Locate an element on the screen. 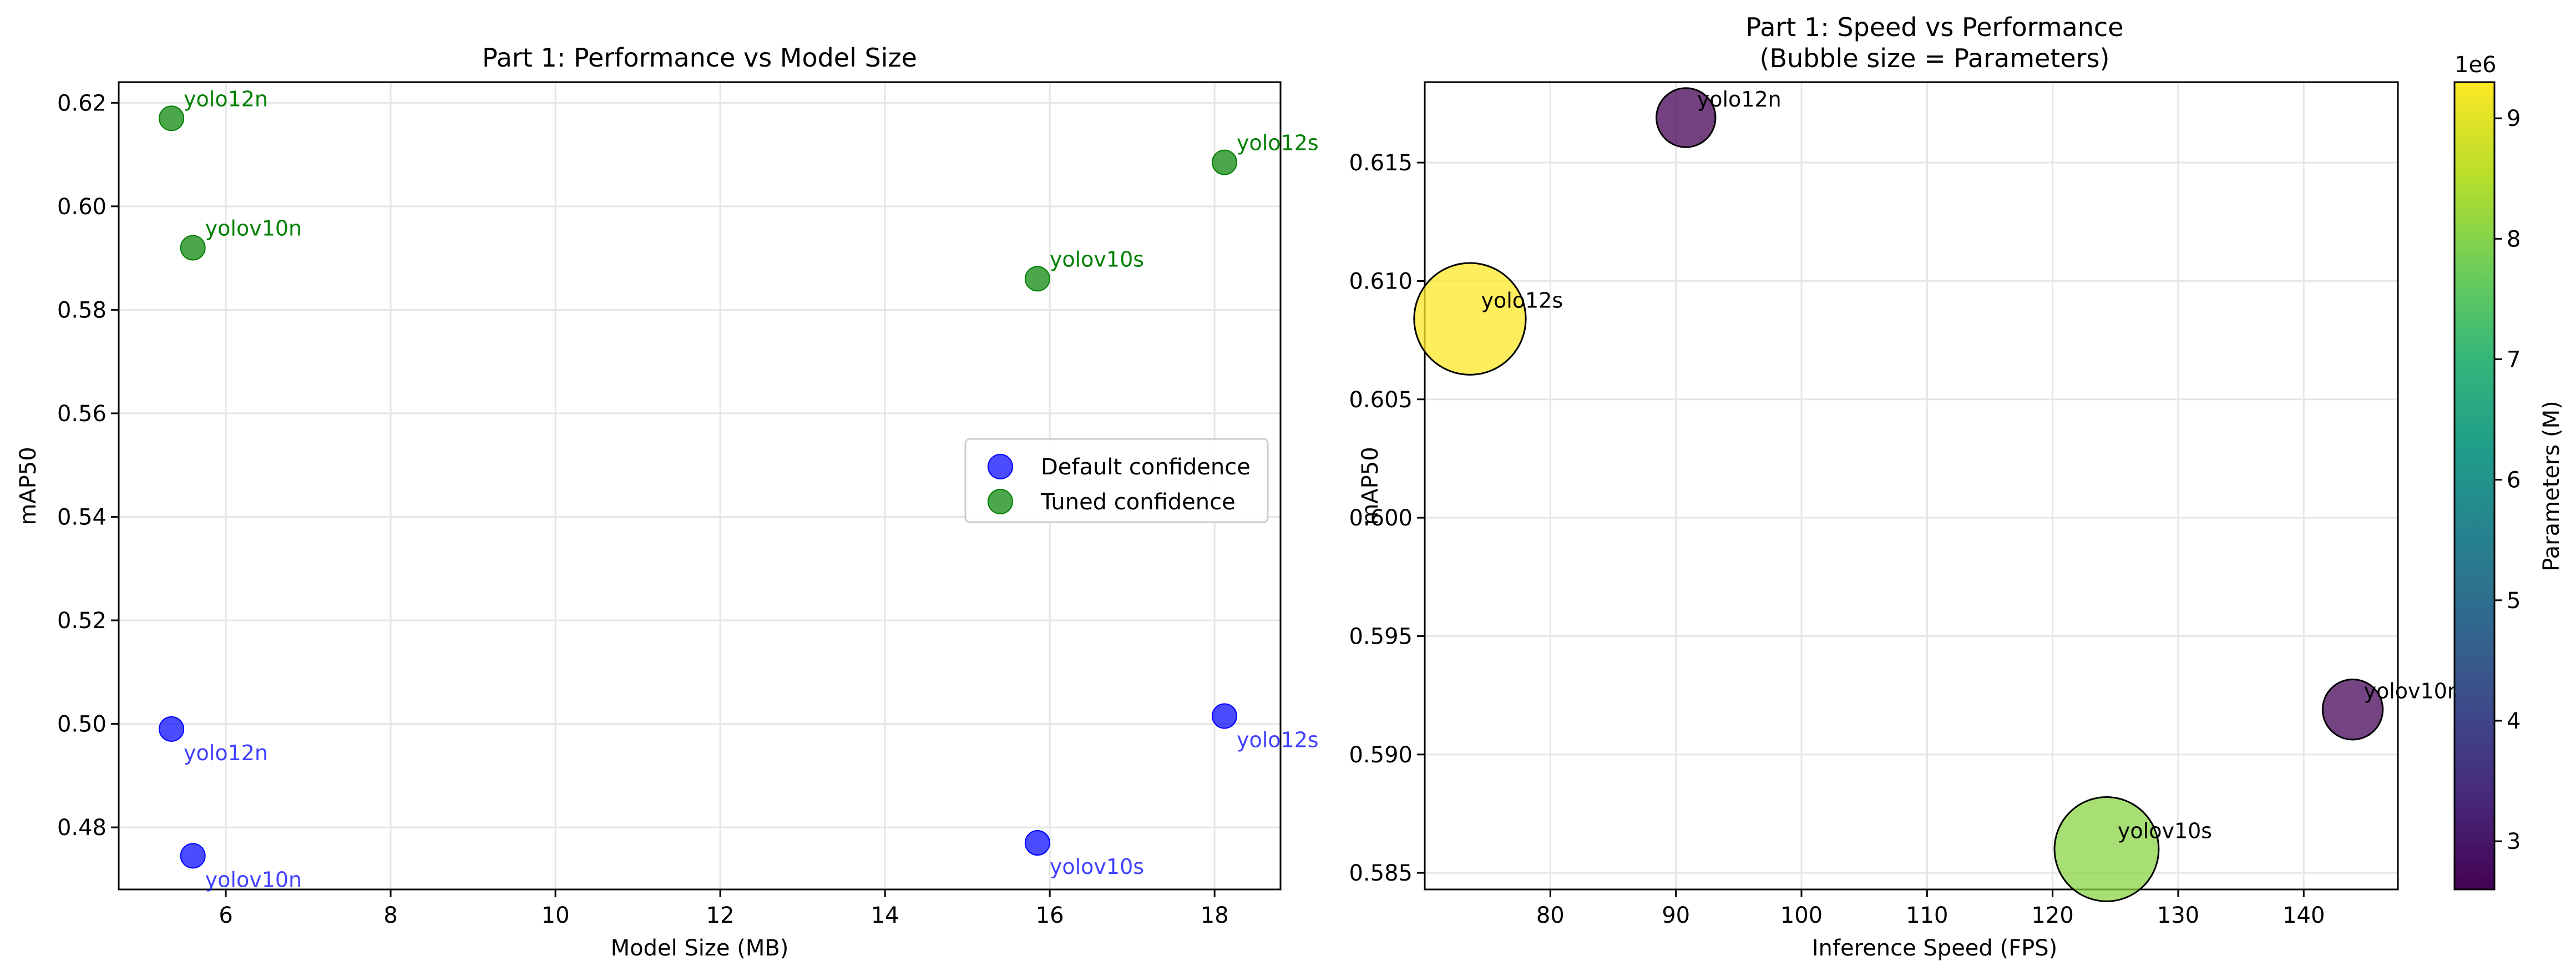 Image resolution: width=2576 pixels, height=976 pixels. x-tick-label: 90 is located at coordinates (1676, 915).